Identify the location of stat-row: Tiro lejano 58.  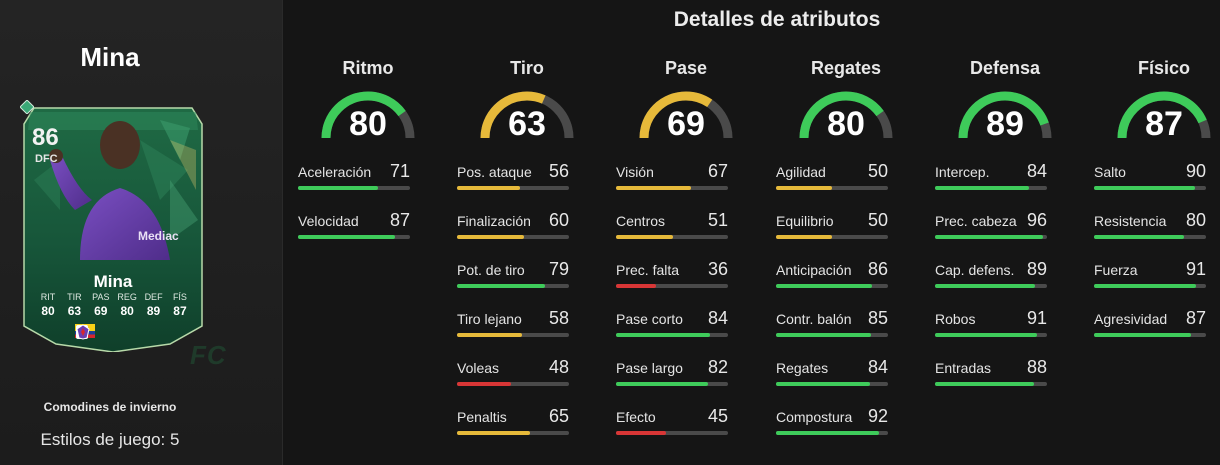
(509, 333).